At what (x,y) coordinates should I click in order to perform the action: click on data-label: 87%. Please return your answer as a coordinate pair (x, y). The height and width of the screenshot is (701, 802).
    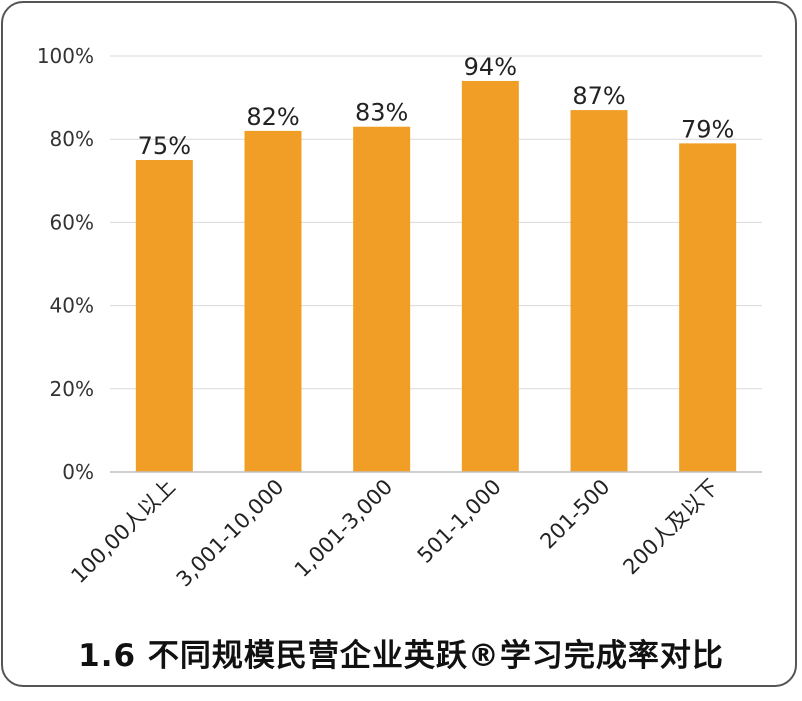
    Looking at the image, I should click on (598, 96).